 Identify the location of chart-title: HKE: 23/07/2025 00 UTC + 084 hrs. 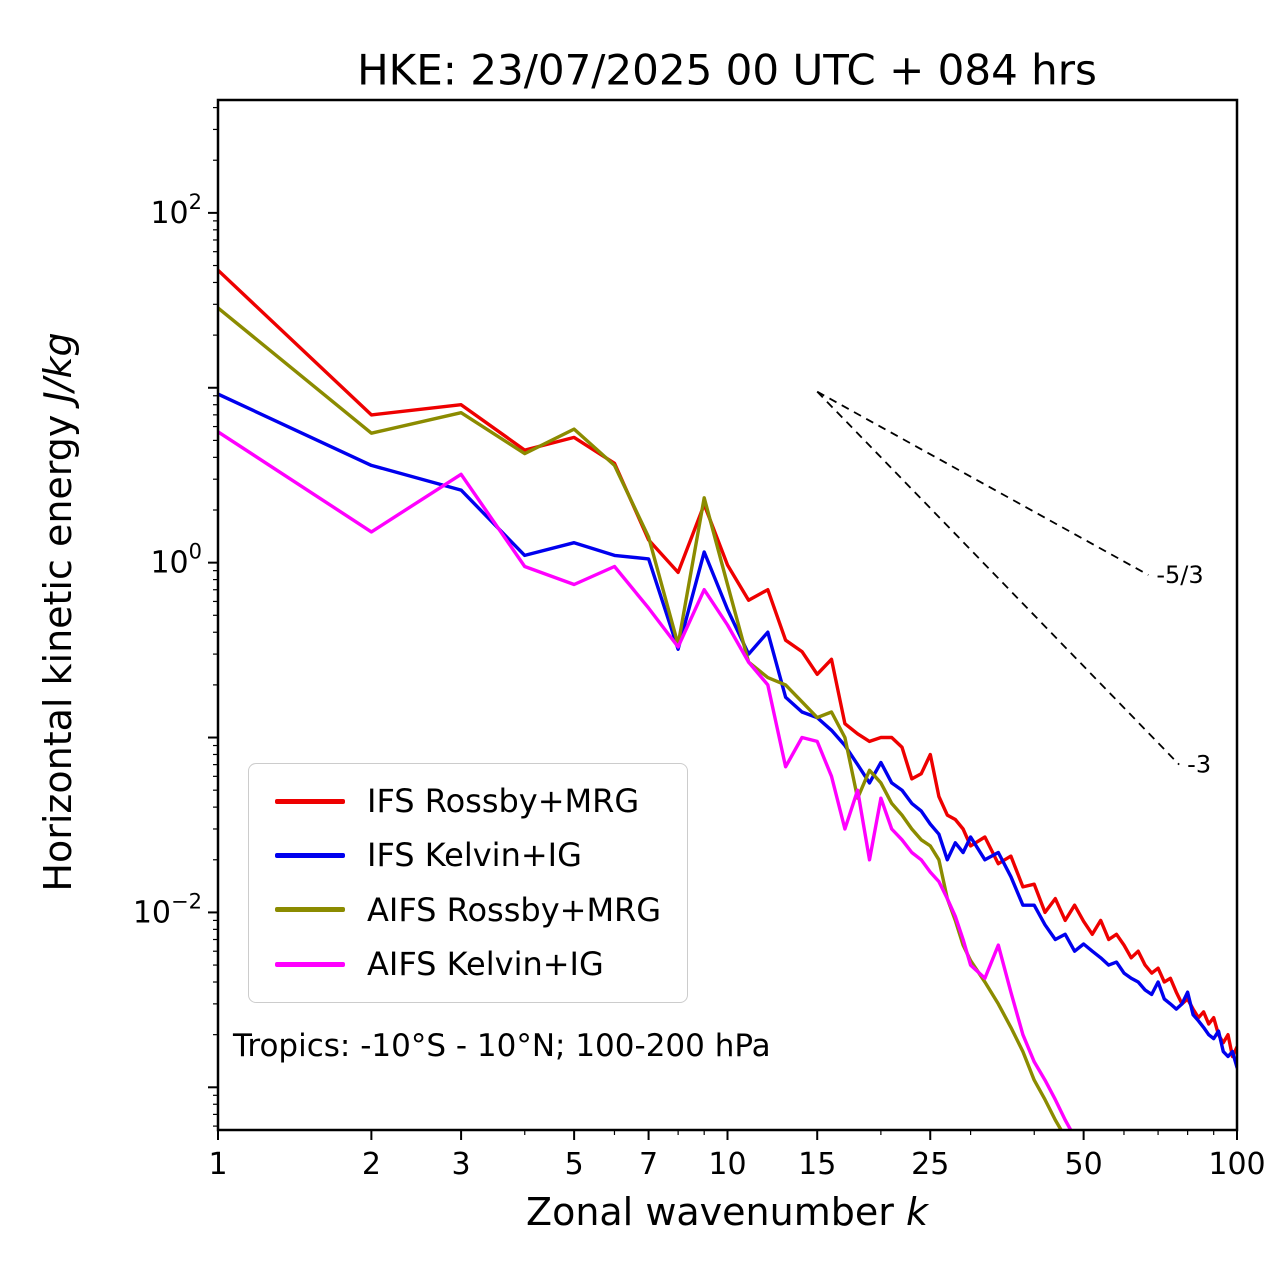
(727, 70).